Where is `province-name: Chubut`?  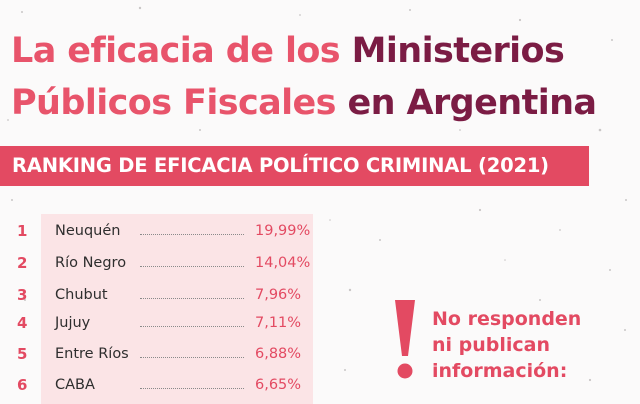 province-name: Chubut is located at coordinates (81, 295).